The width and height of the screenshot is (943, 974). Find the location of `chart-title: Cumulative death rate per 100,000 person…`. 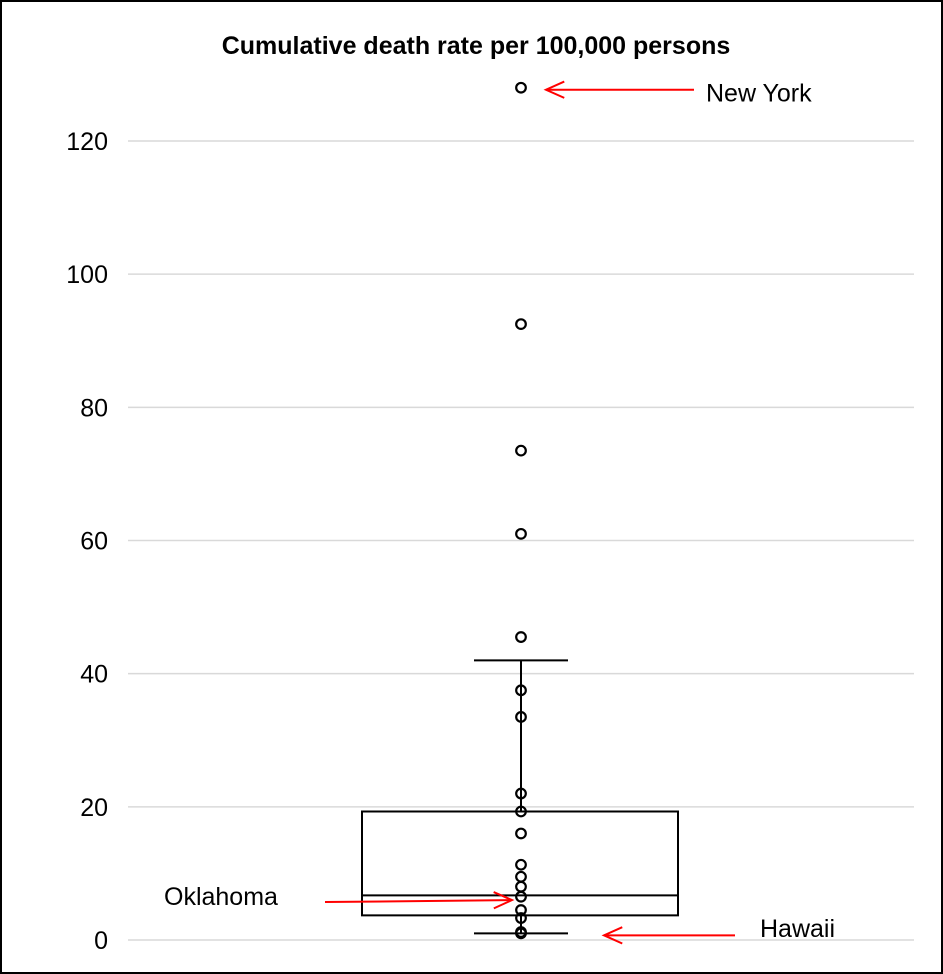

chart-title: Cumulative death rate per 100,000 person… is located at coordinates (476, 46).